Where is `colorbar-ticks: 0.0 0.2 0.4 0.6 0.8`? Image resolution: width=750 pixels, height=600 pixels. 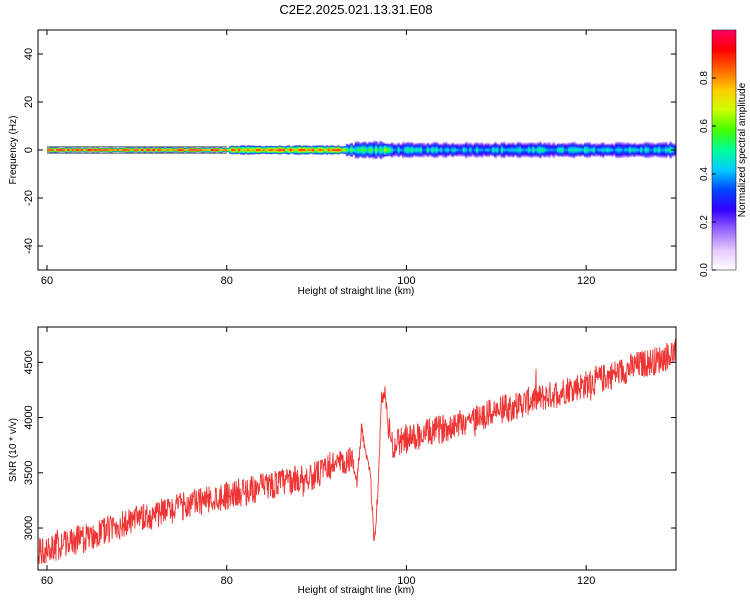
colorbar-ticks: 0.0 0.2 0.4 0.6 0.8 is located at coordinates (707, 174).